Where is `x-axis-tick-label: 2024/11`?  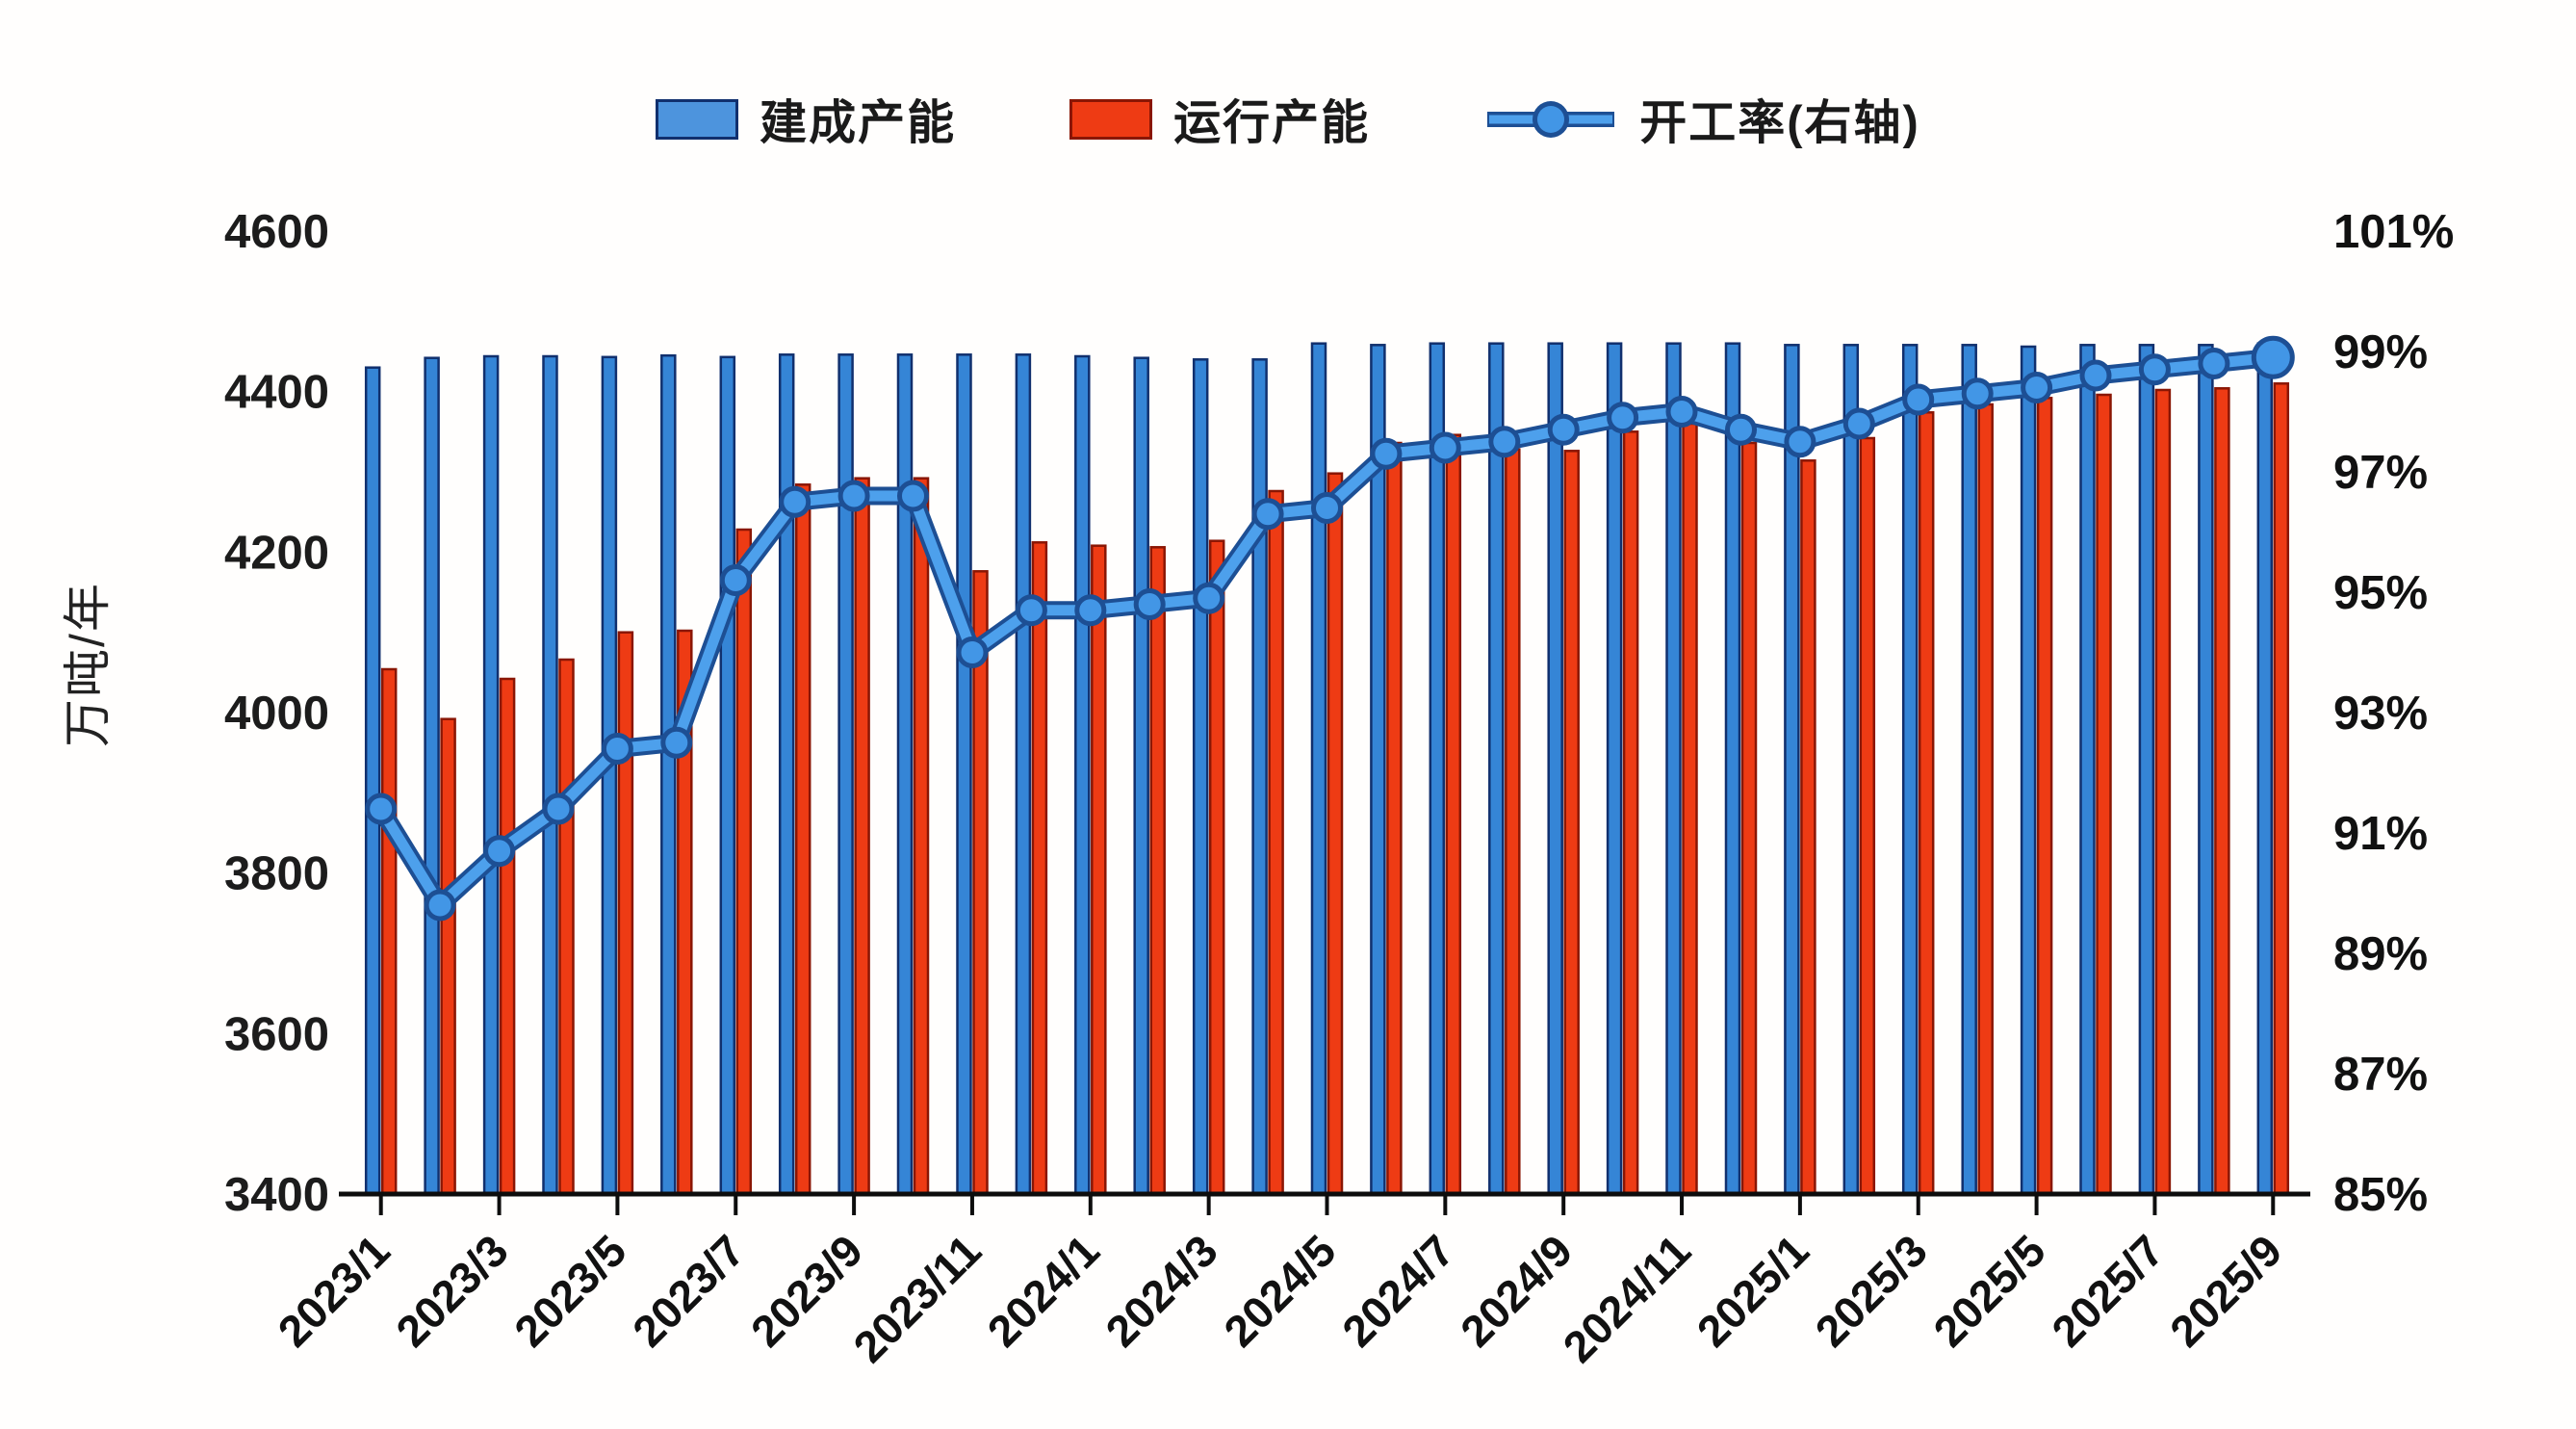
x-axis-tick-label: 2024/11 is located at coordinates (1627, 1299).